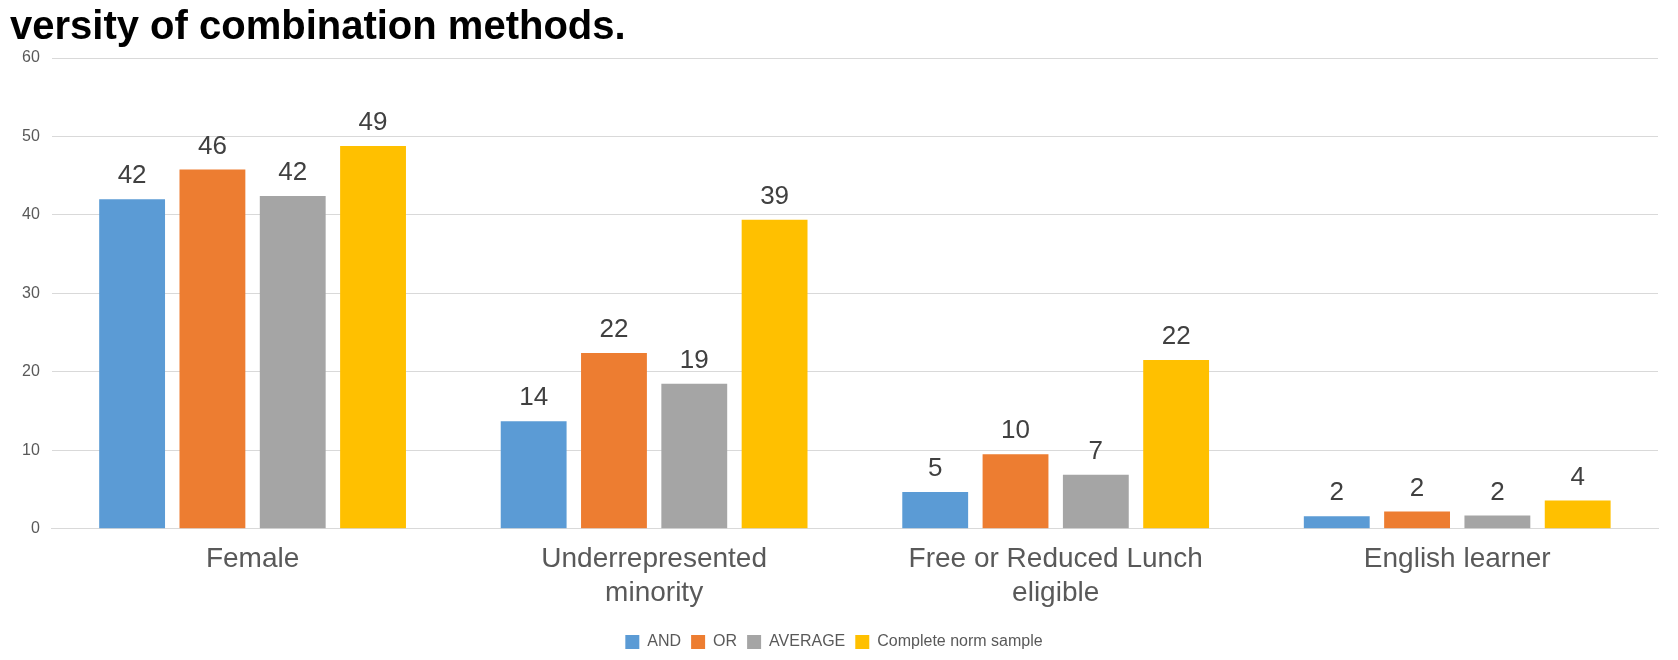 The image size is (1678, 660). What do you see at coordinates (1457, 558) in the screenshot?
I see `x-tick-label: English learner` at bounding box center [1457, 558].